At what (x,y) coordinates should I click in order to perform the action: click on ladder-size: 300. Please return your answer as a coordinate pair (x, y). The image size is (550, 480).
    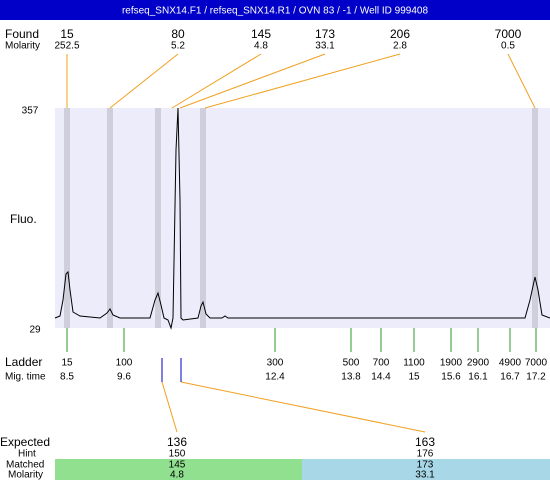
    Looking at the image, I should click on (275, 363).